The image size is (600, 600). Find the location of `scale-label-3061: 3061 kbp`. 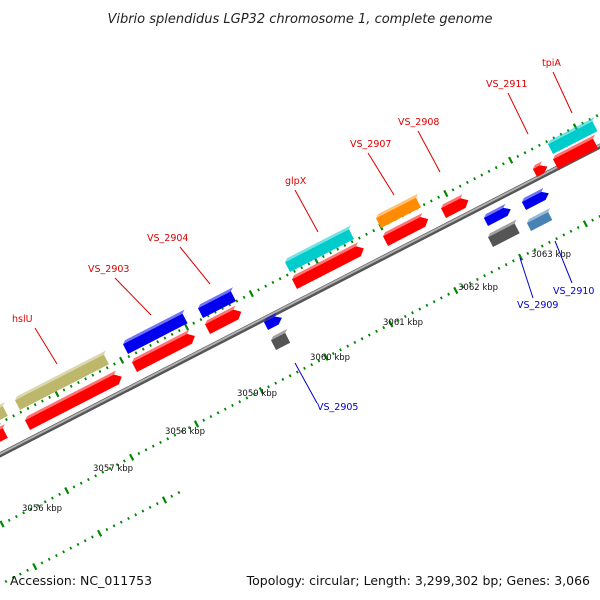

scale-label-3061: 3061 kbp is located at coordinates (403, 323).